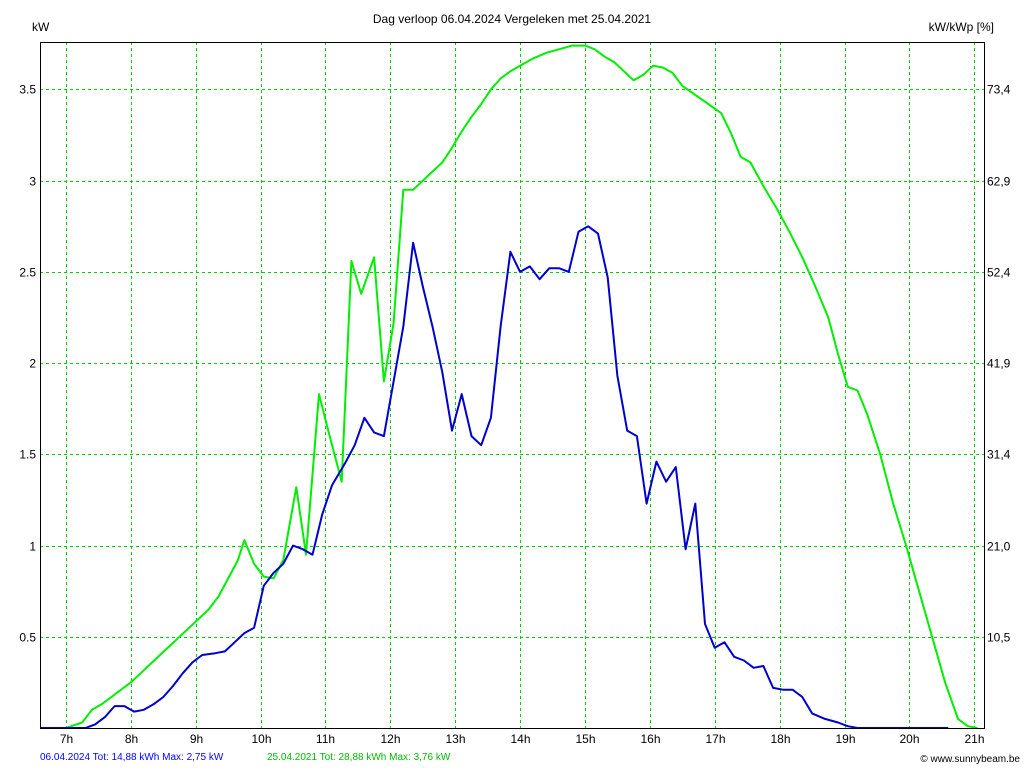  I want to click on y-tick-label-right: 73,4, so click(999, 90).